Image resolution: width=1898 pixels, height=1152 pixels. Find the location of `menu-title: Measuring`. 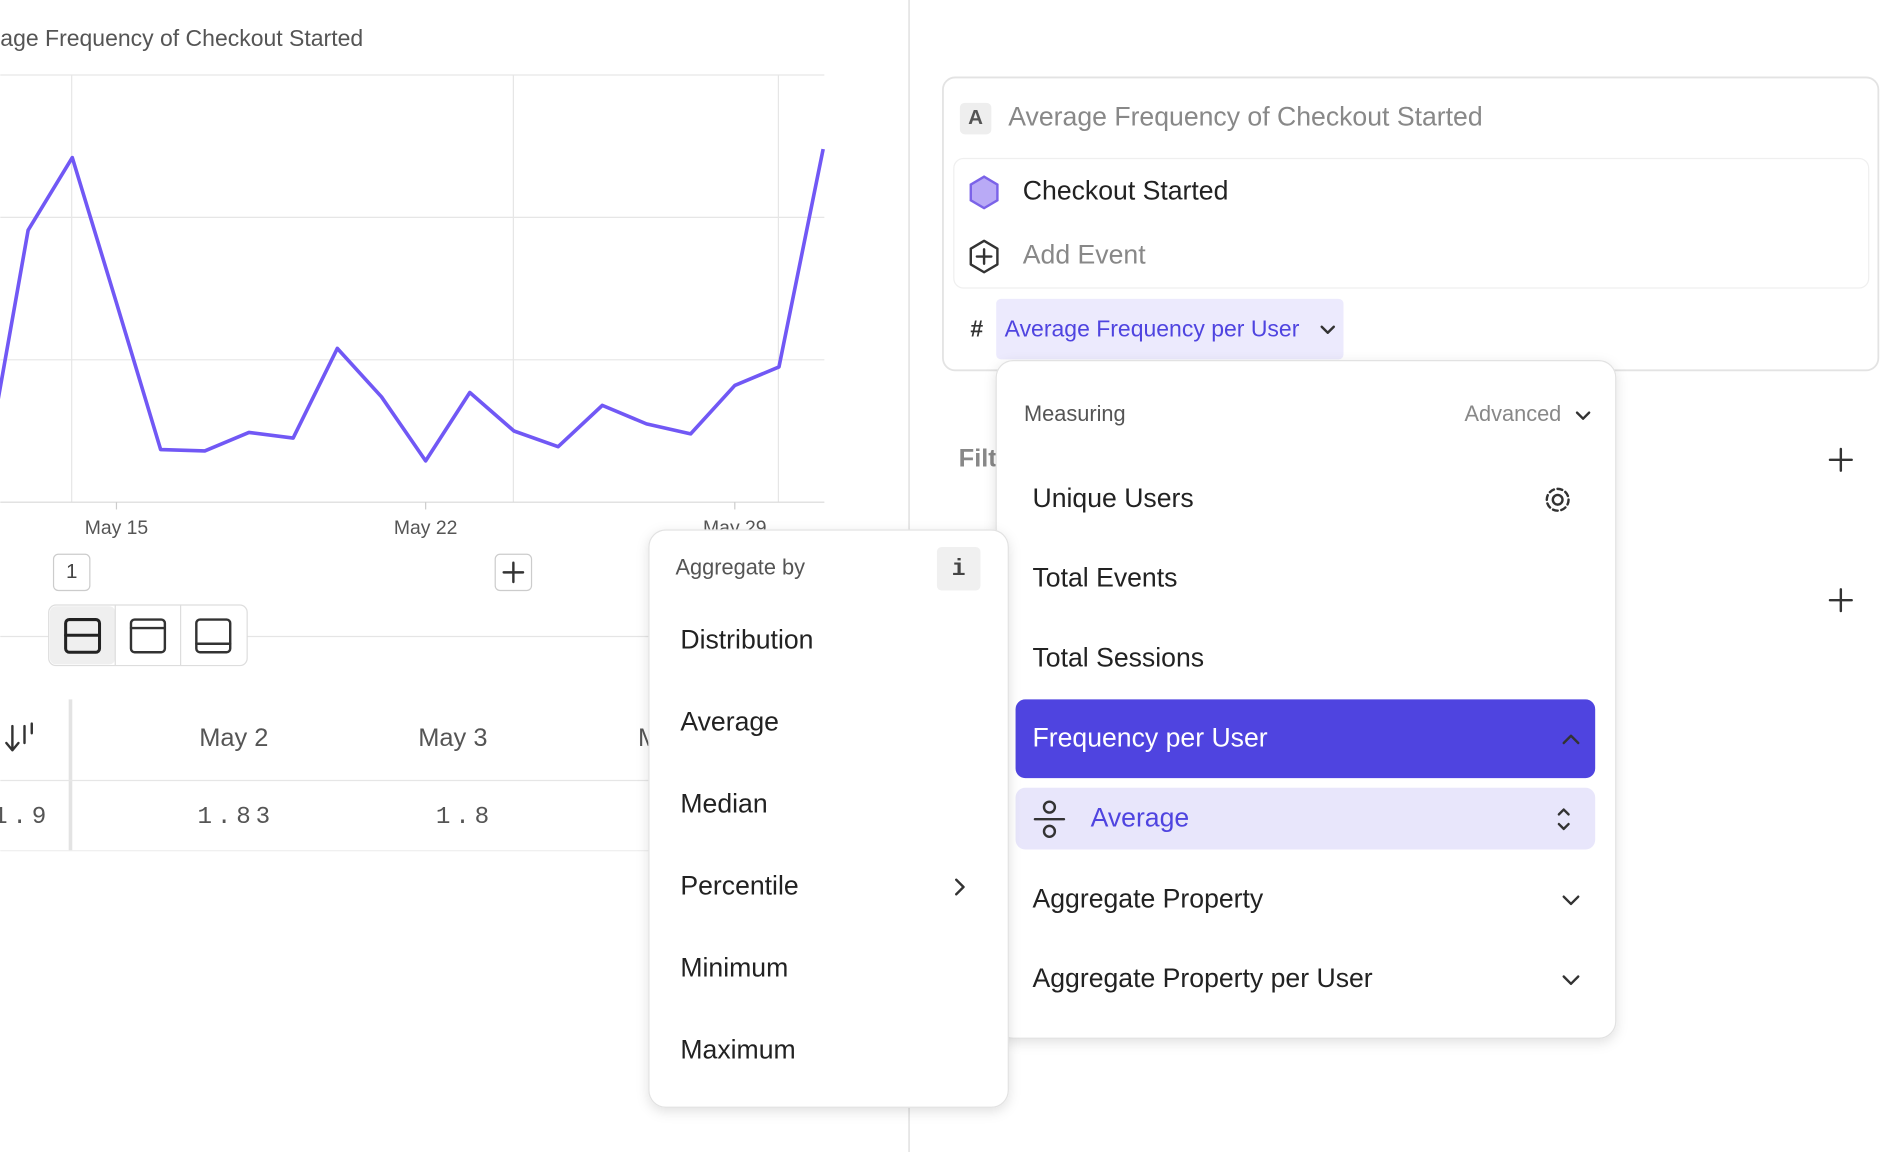

menu-title: Measuring is located at coordinates (1075, 413).